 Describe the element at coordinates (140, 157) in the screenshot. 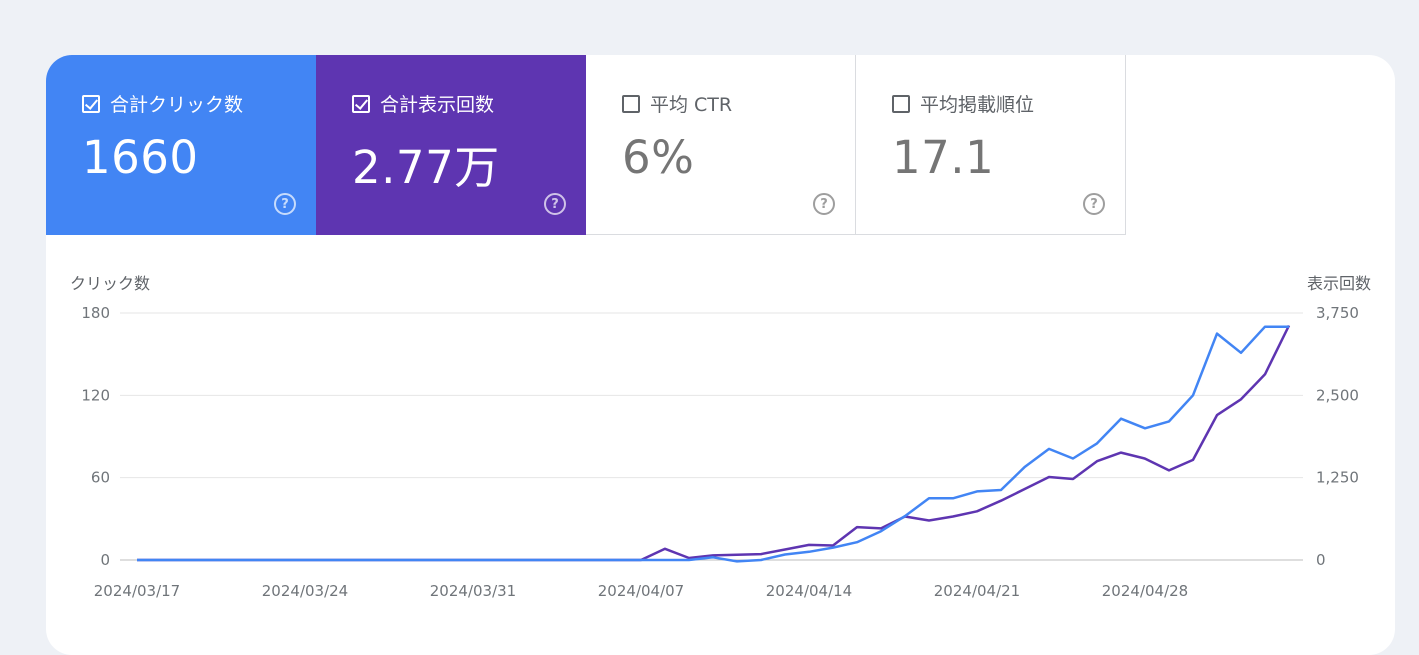

I see `metric-value: 1660` at that location.